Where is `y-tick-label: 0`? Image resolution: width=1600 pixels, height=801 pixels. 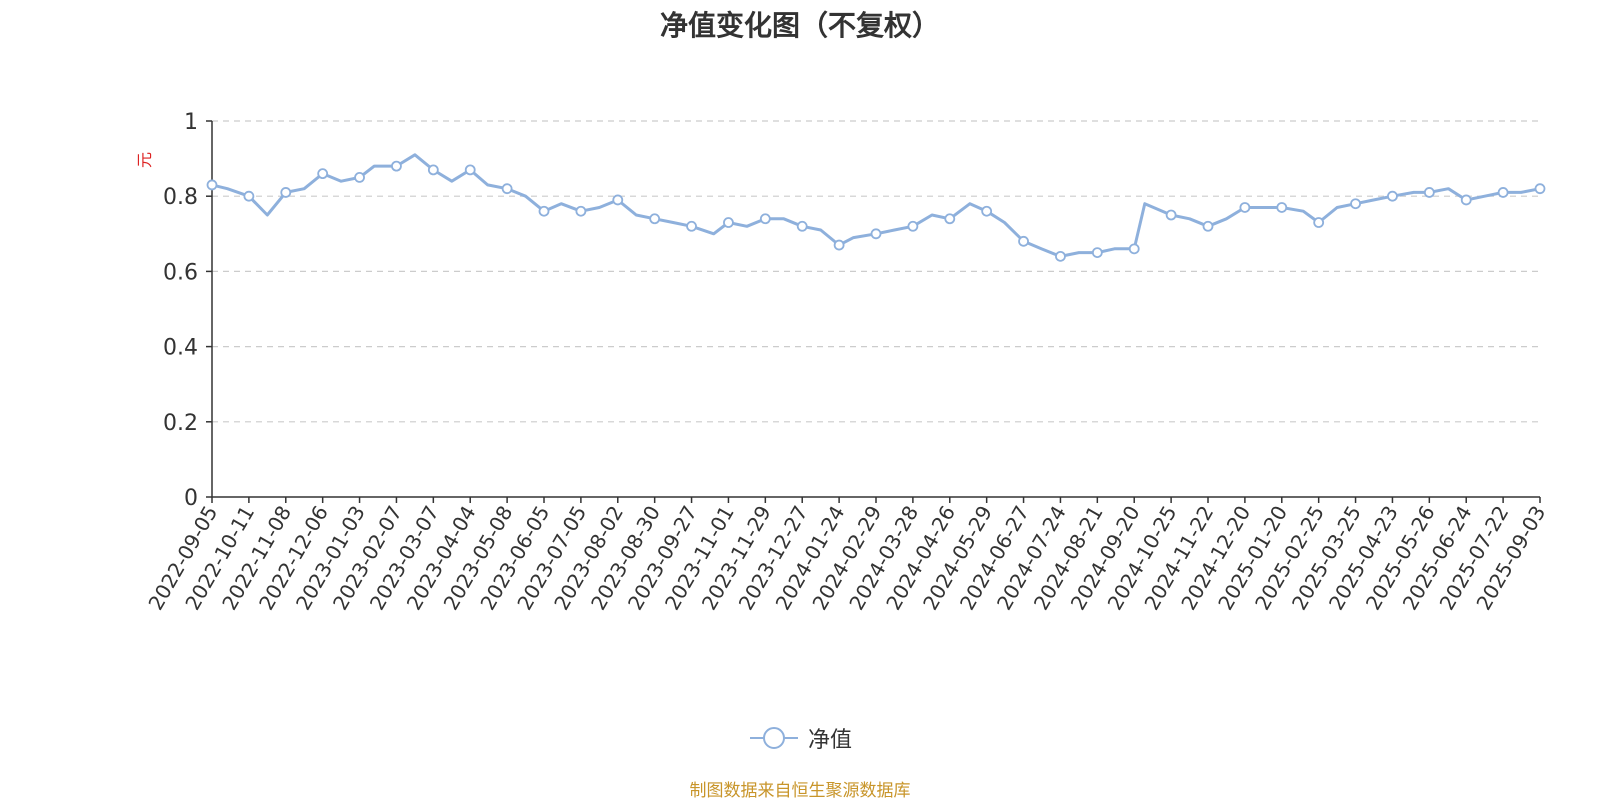 y-tick-label: 0 is located at coordinates (191, 498).